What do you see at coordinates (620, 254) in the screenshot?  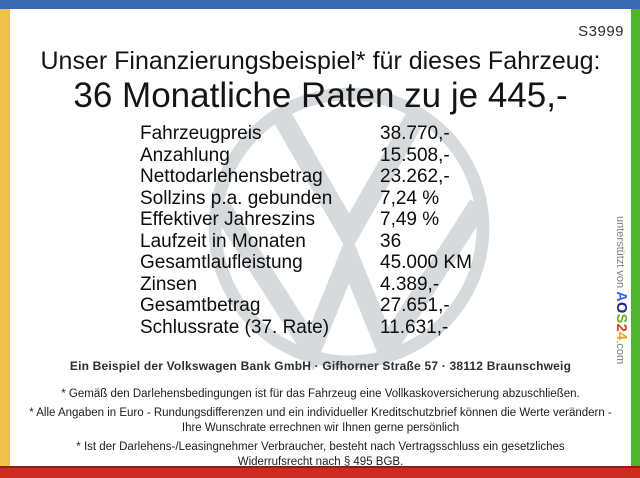 I see `credit-prefix: unterstützt von` at bounding box center [620, 254].